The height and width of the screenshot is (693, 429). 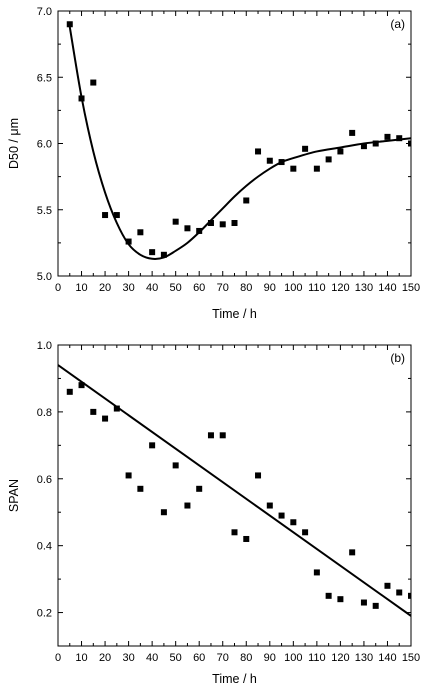 I want to click on y-tick-label: 0.2, so click(x=44, y=614).